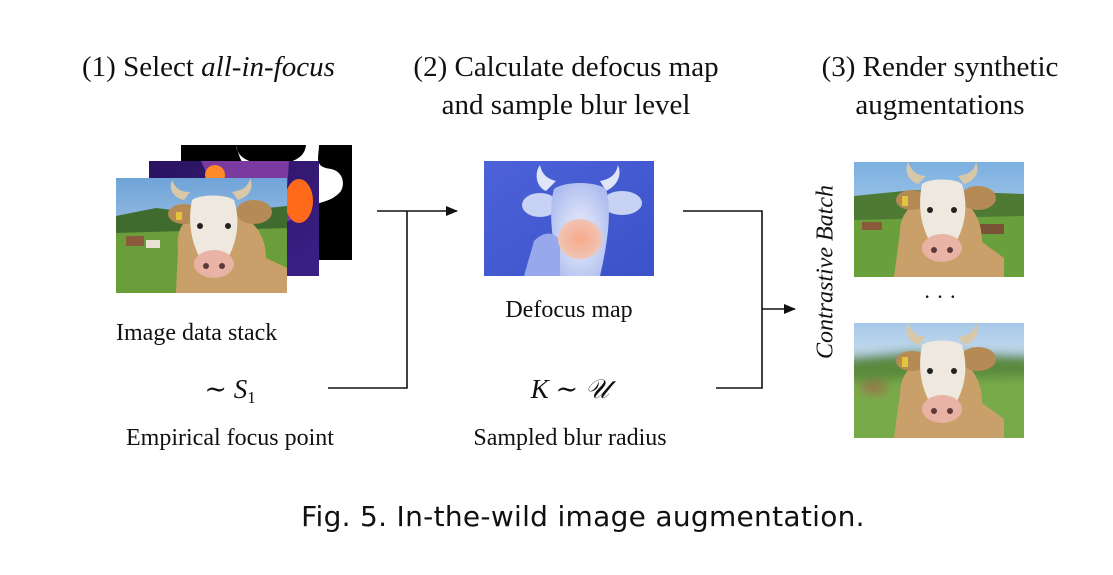 The image size is (1113, 575). What do you see at coordinates (569, 218) in the screenshot?
I see `defocus-map-image` at bounding box center [569, 218].